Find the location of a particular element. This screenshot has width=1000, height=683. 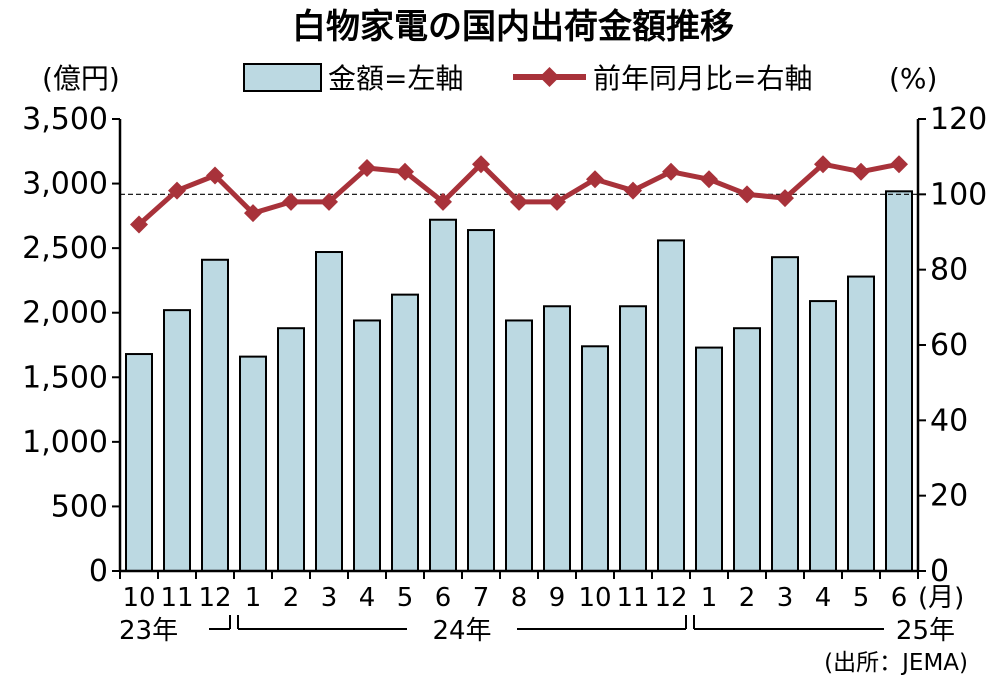

left-tick-label: 1,000 is located at coordinates (65, 442).